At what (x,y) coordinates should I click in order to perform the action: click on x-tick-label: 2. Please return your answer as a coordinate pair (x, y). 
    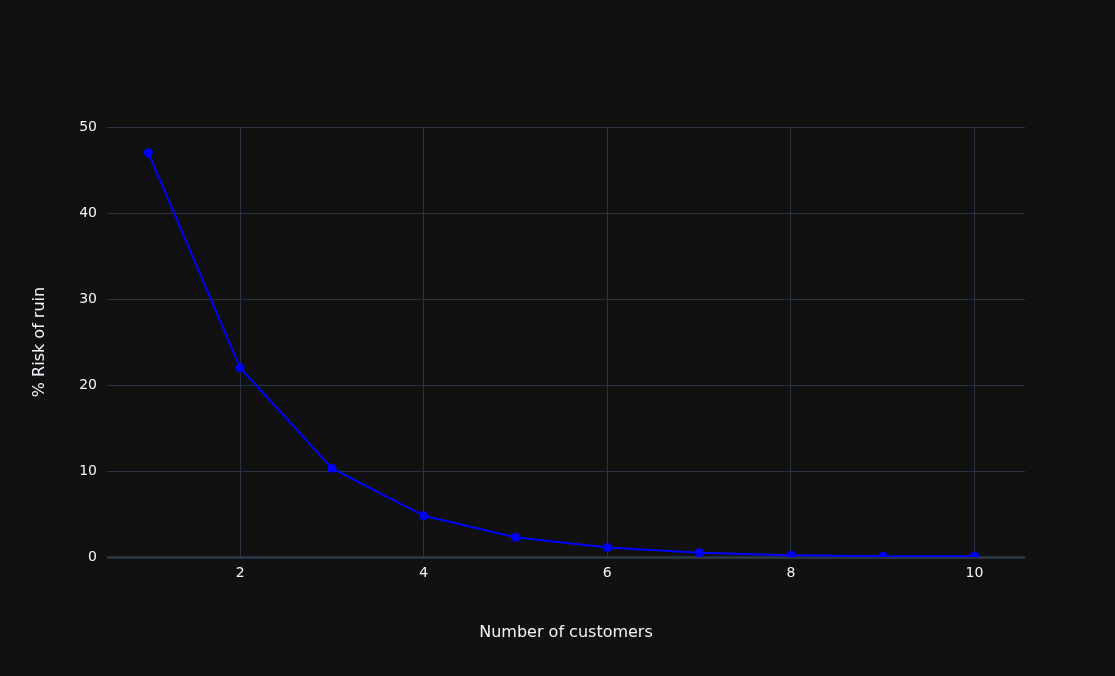
    Looking at the image, I should click on (240, 572).